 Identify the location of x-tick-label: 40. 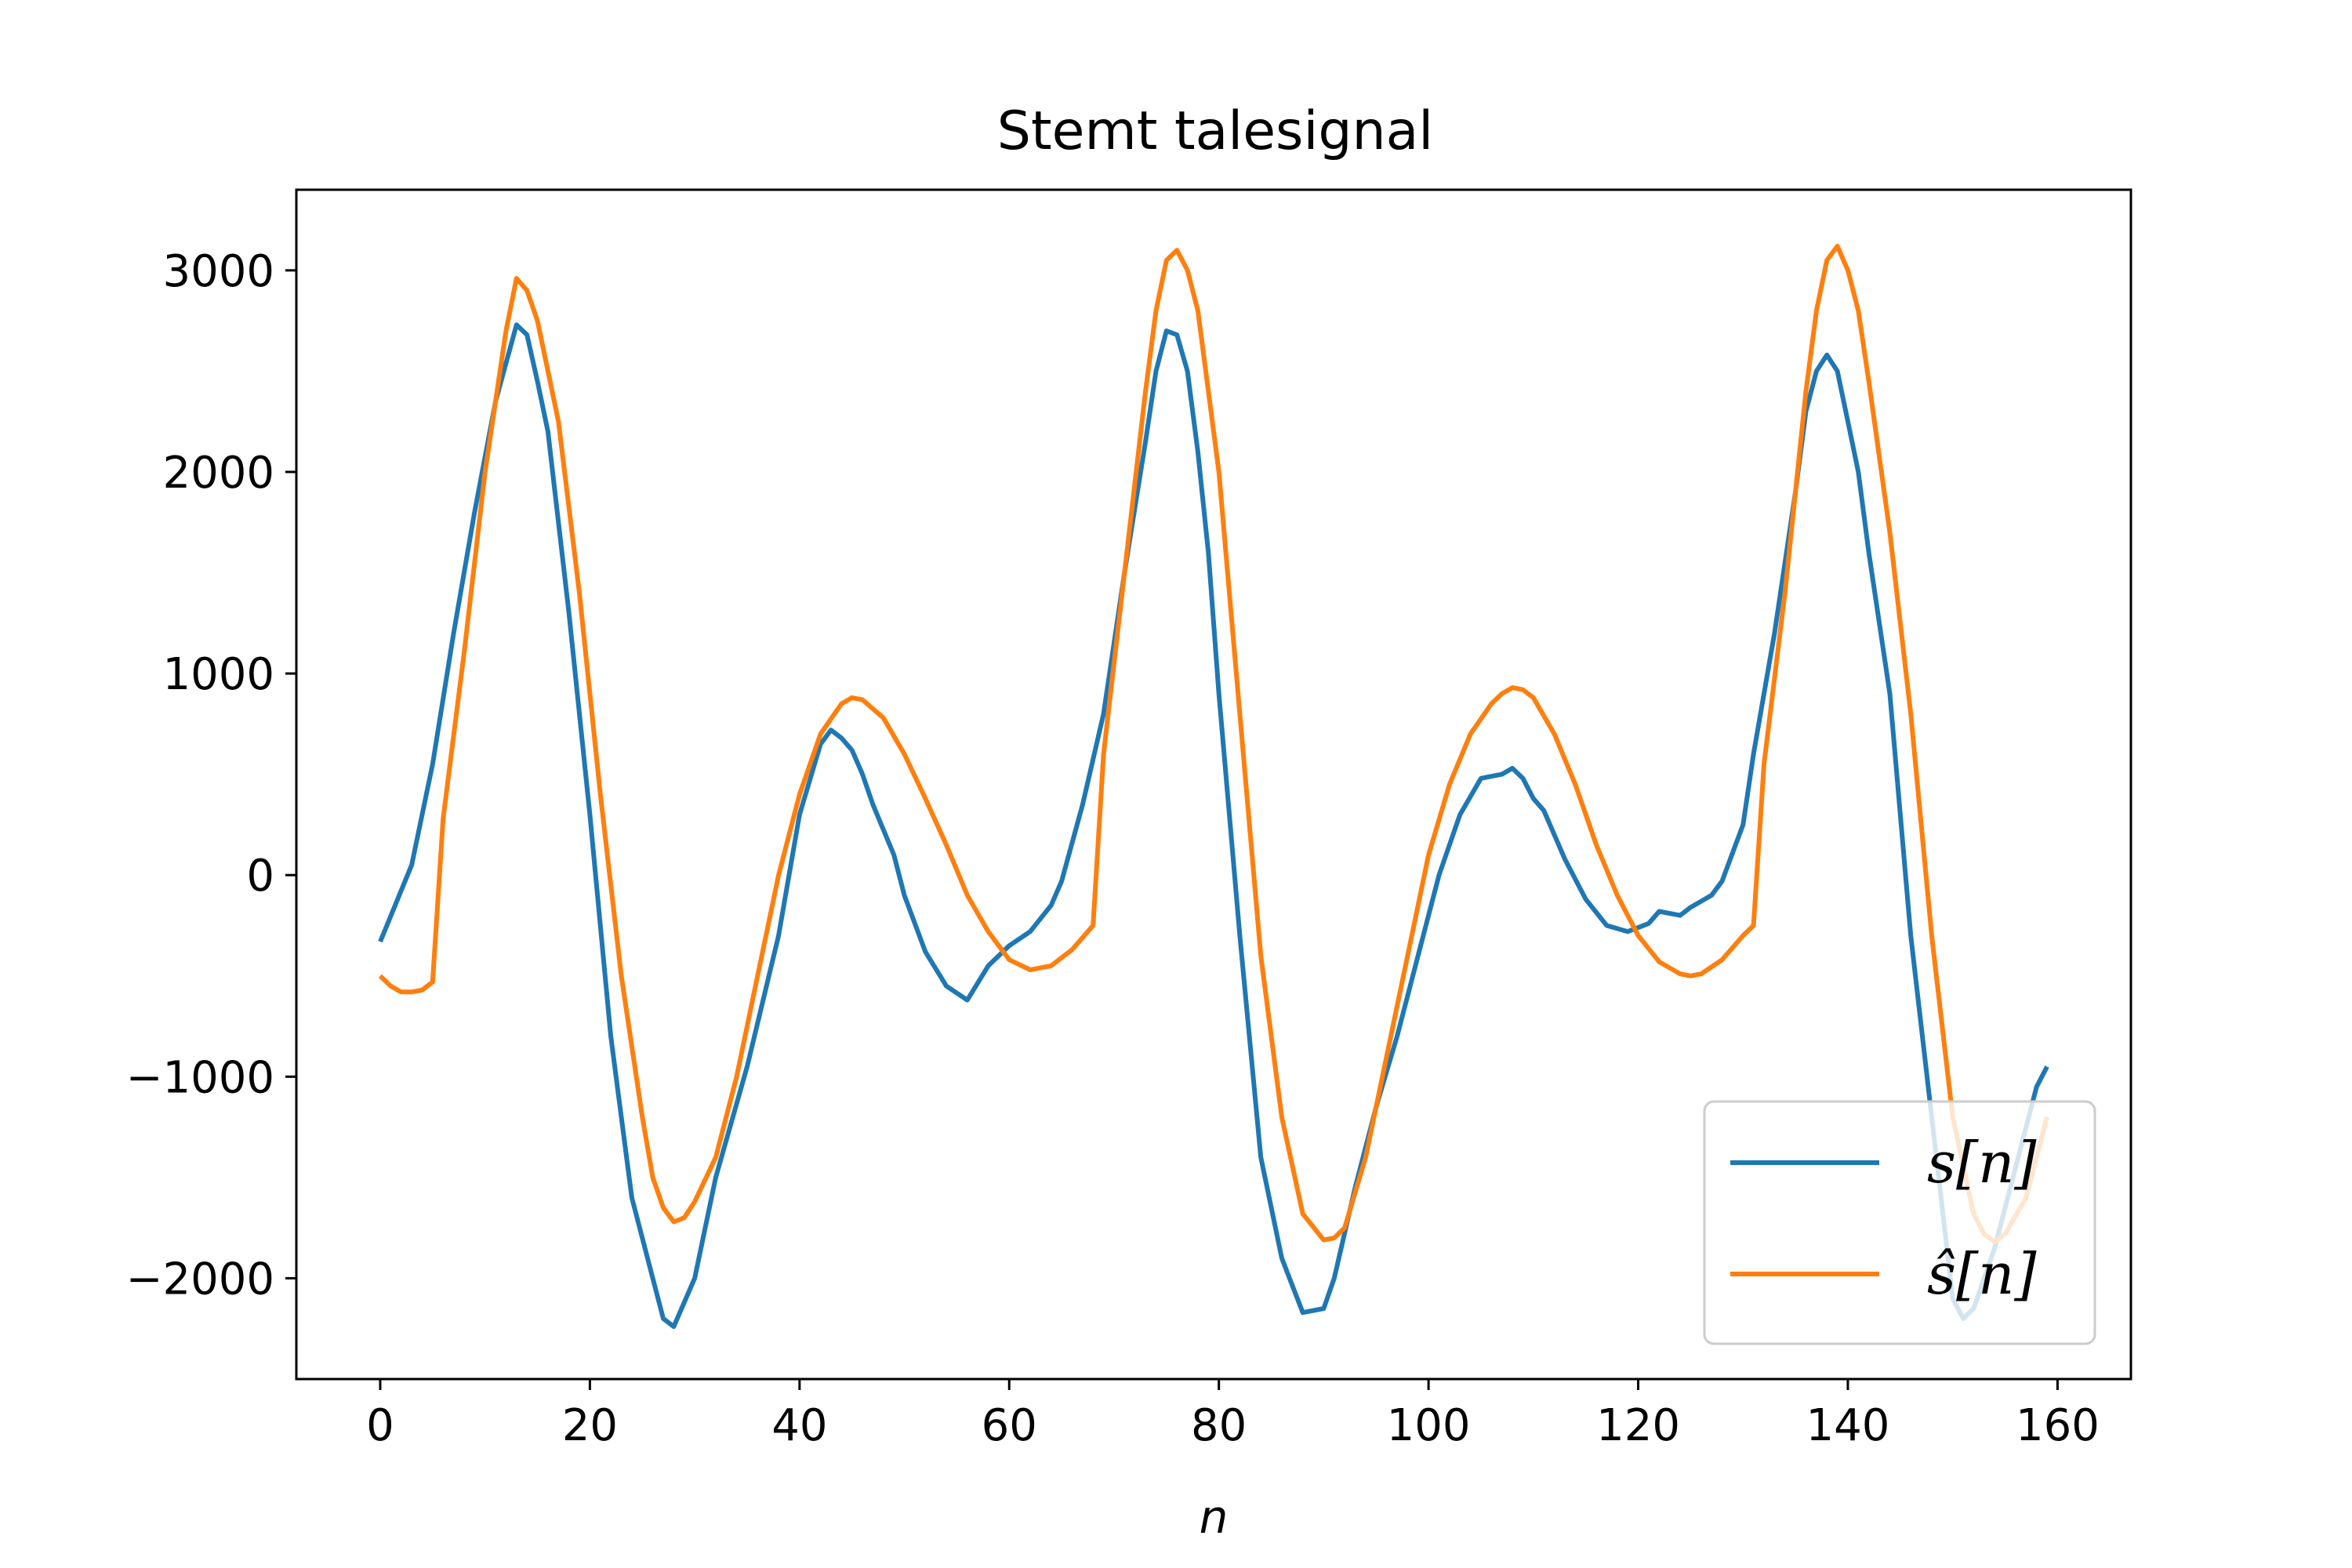
(799, 1425).